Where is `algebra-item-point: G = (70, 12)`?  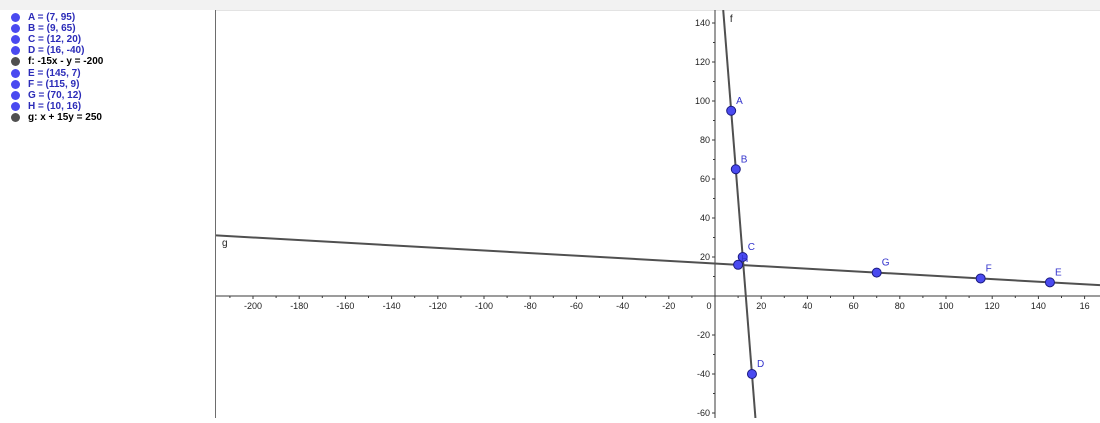 algebra-item-point: G = (70, 12) is located at coordinates (107, 95).